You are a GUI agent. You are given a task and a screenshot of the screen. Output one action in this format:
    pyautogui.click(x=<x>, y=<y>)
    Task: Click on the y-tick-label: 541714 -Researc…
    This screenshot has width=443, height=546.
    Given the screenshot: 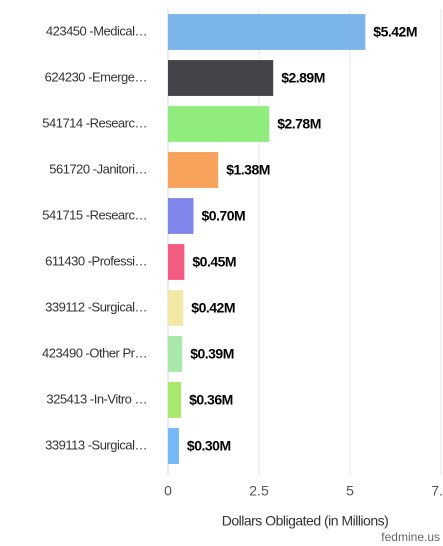 What is the action you would take?
    pyautogui.click(x=94, y=122)
    